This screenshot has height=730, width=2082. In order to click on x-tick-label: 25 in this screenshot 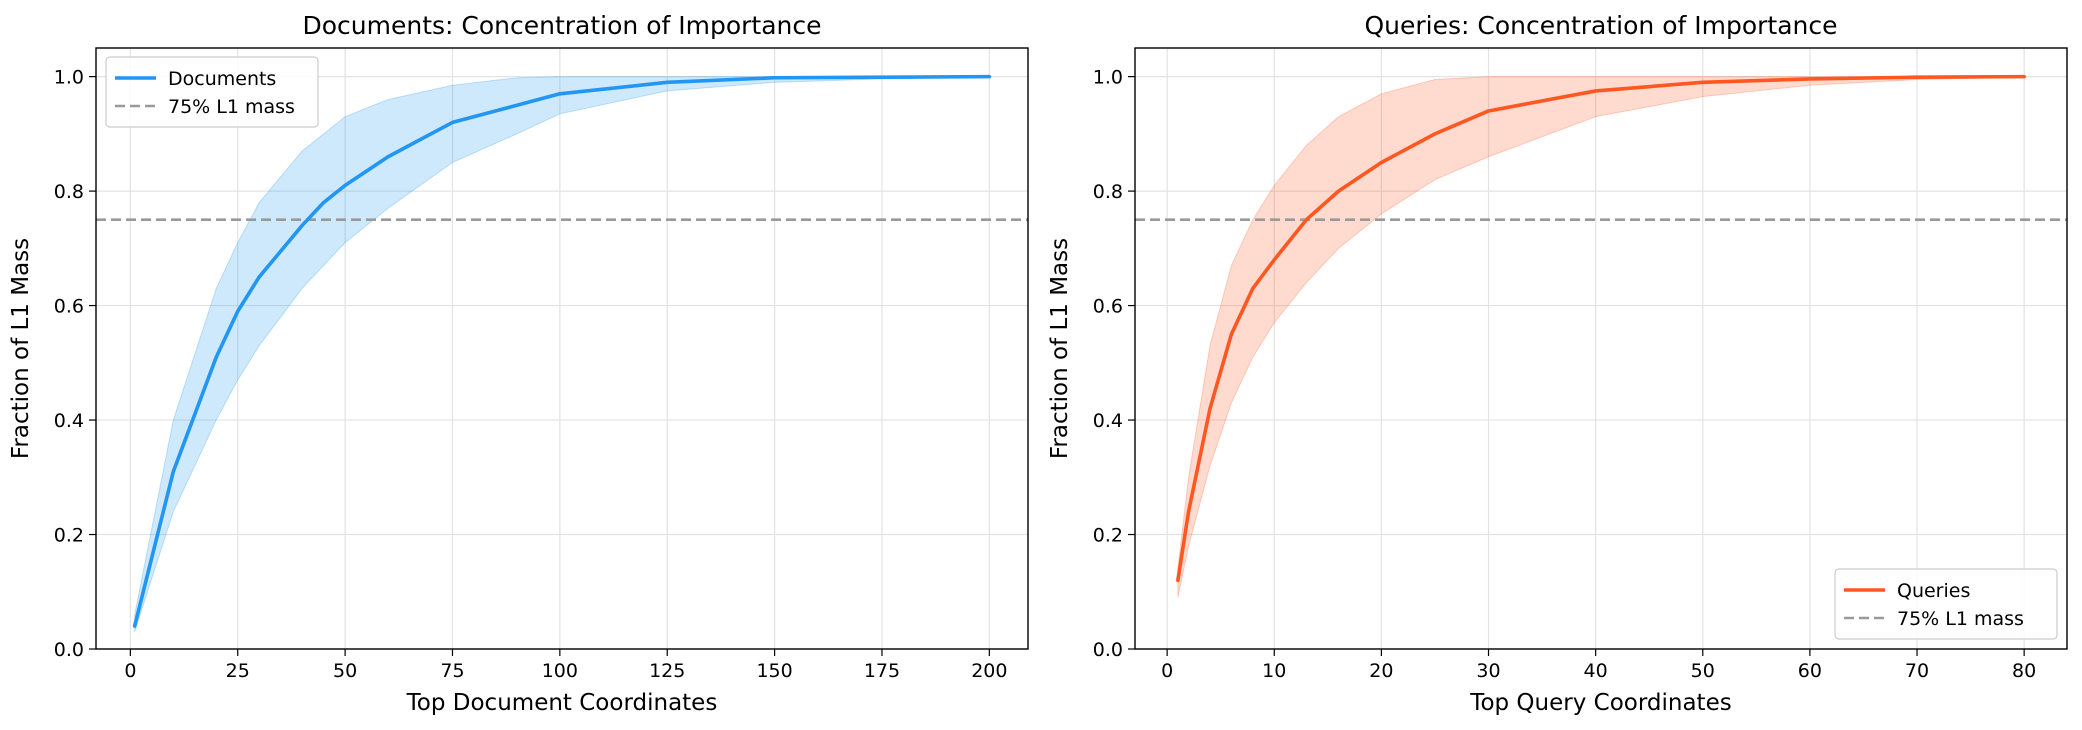, I will do `click(238, 671)`.